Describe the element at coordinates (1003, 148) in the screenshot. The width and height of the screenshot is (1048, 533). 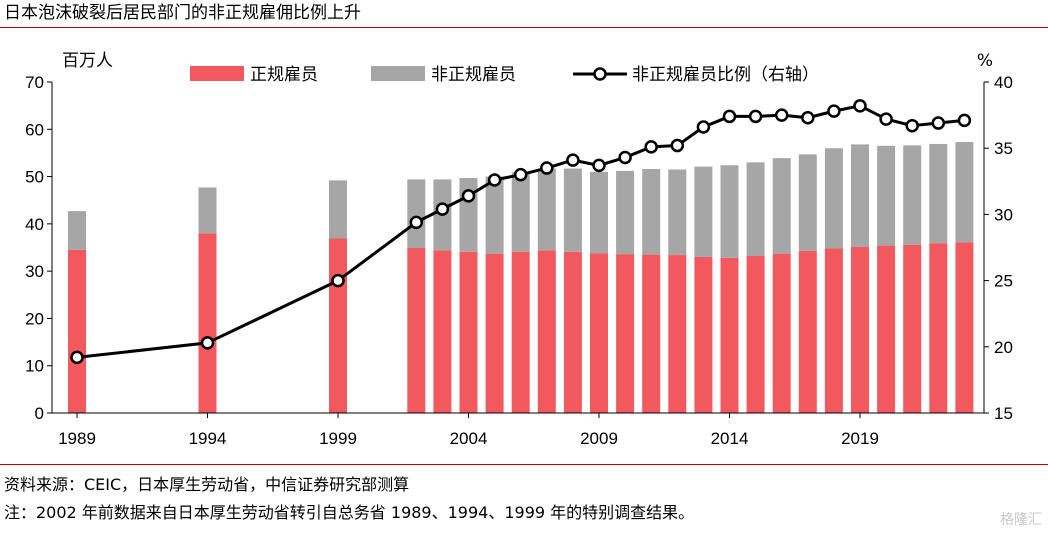
I see `right-tick-label: 35` at that location.